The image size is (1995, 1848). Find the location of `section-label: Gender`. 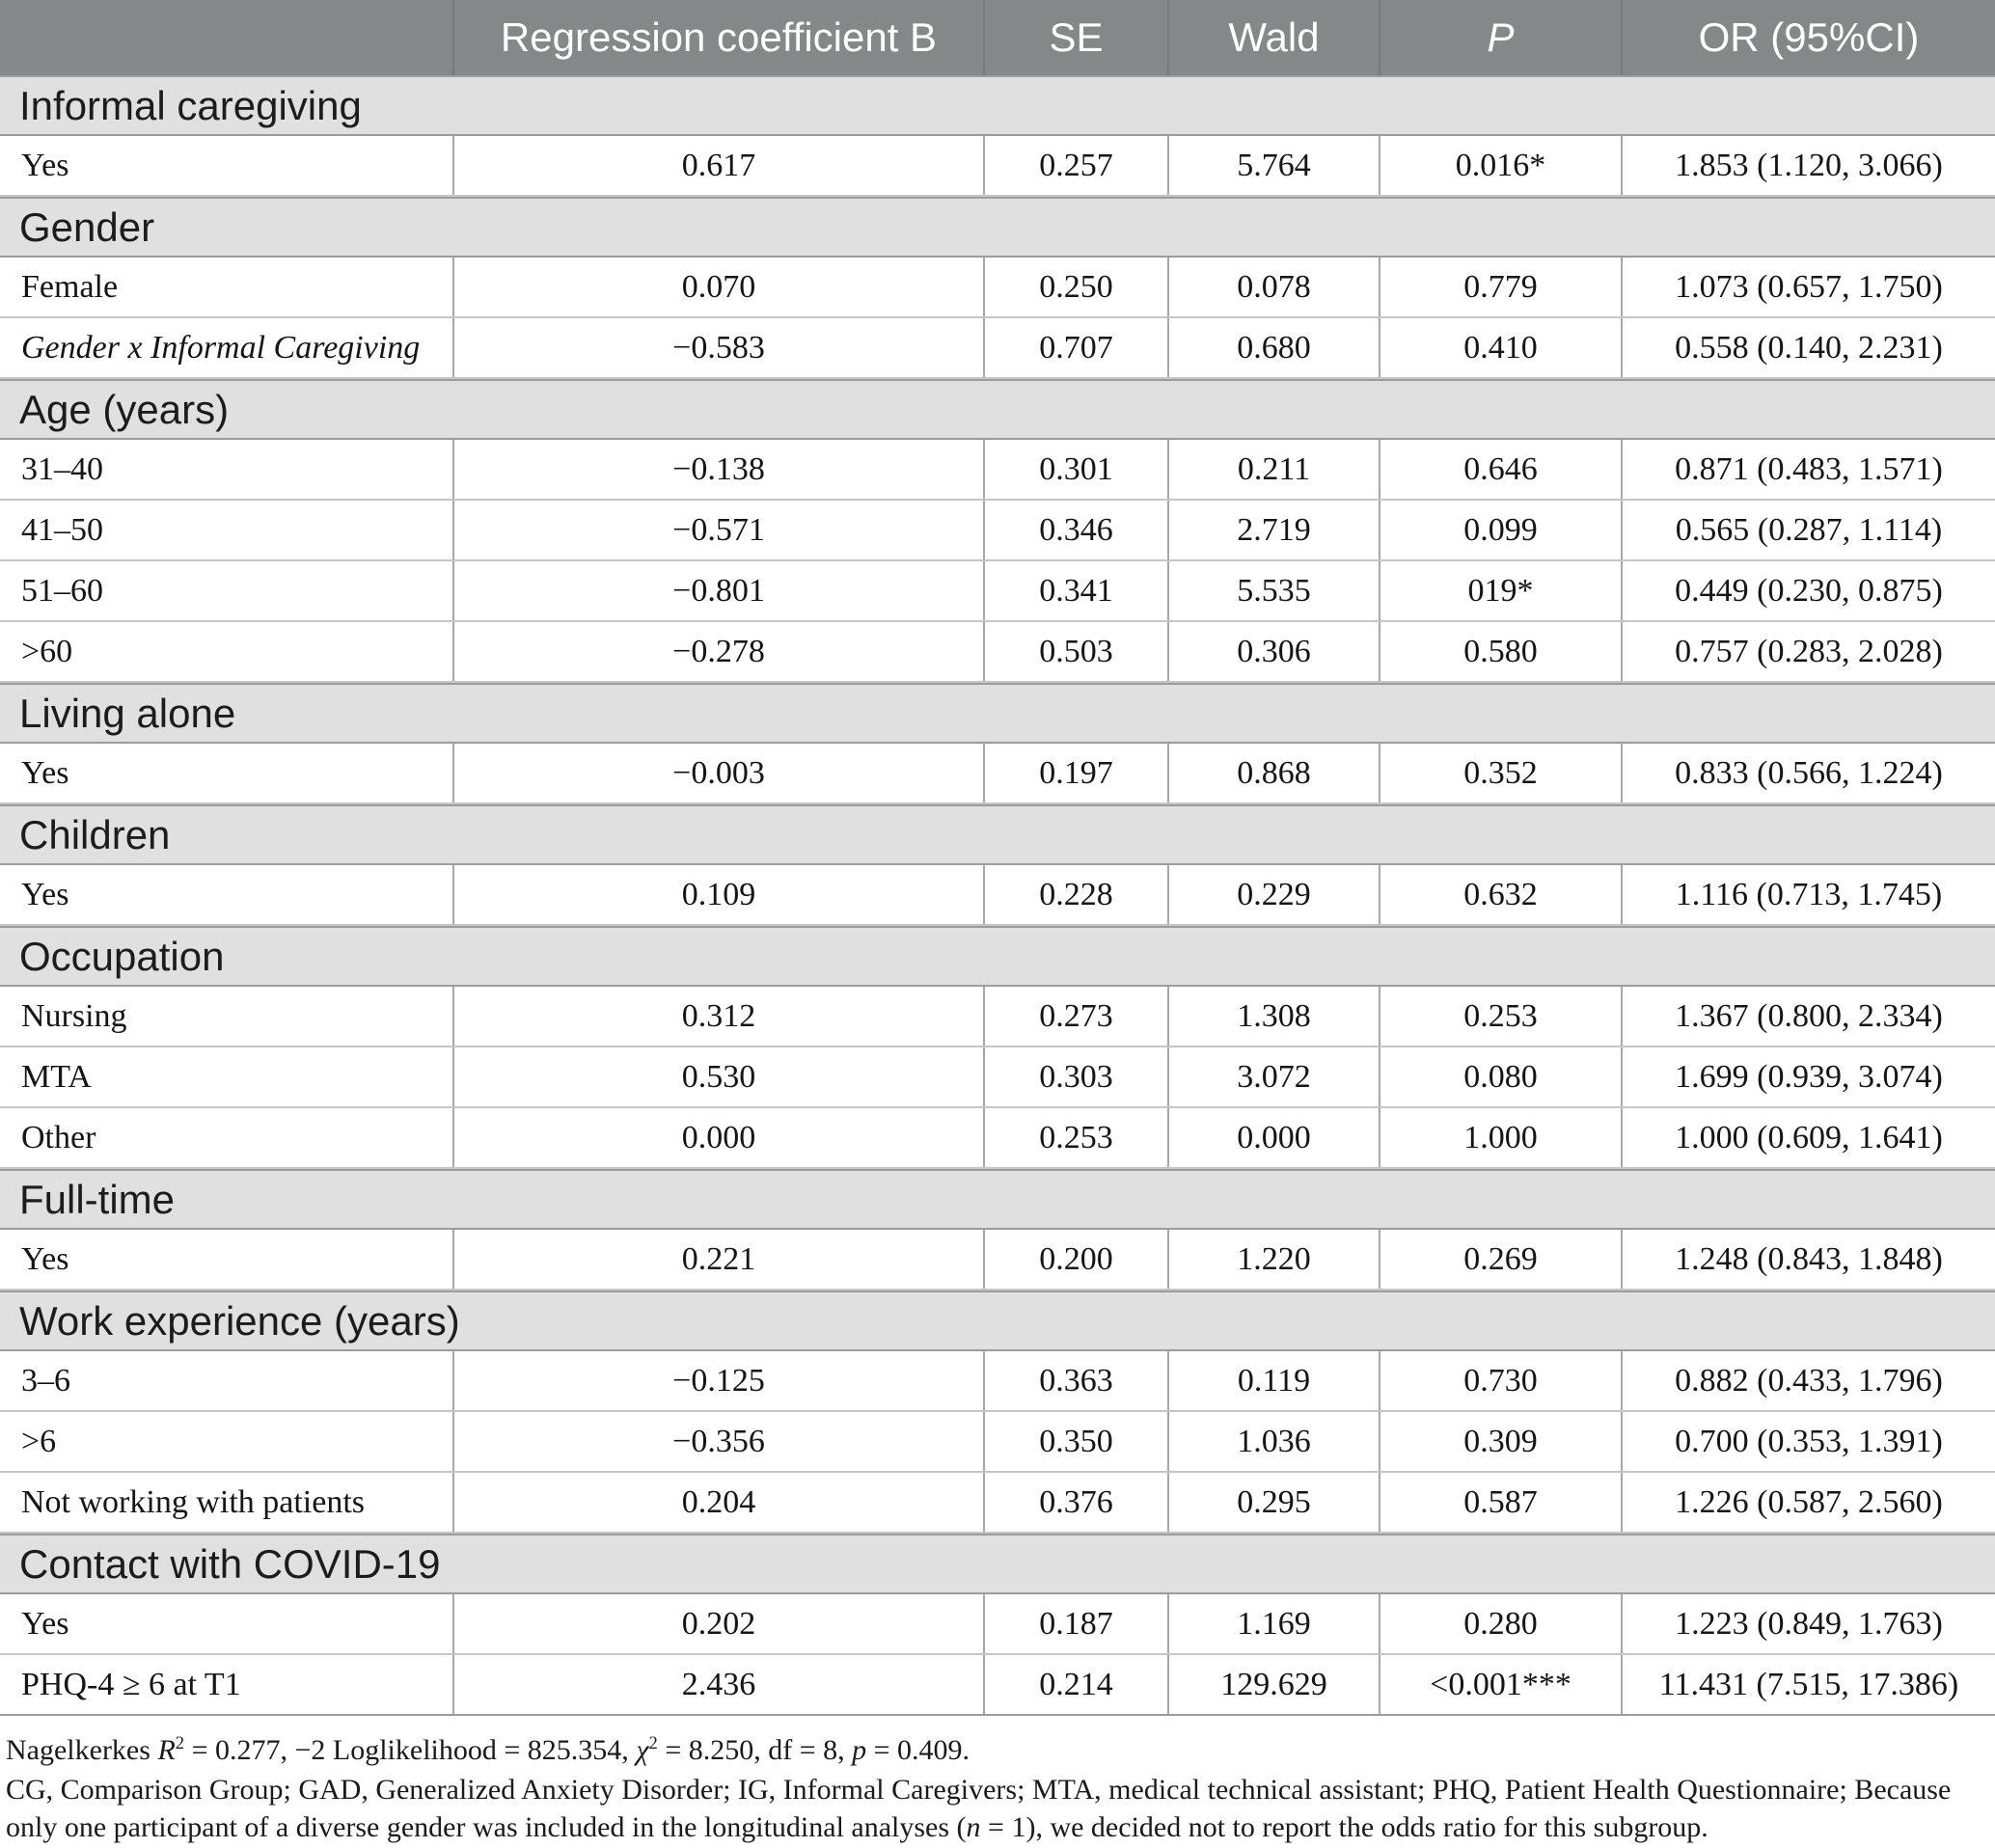

section-label: Gender is located at coordinates (87, 227).